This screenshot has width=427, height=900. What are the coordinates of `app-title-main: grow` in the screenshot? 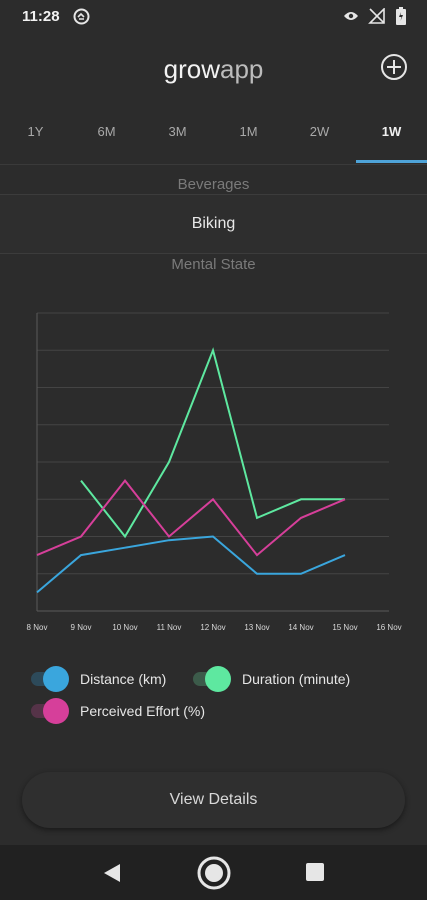 It's located at (191, 69).